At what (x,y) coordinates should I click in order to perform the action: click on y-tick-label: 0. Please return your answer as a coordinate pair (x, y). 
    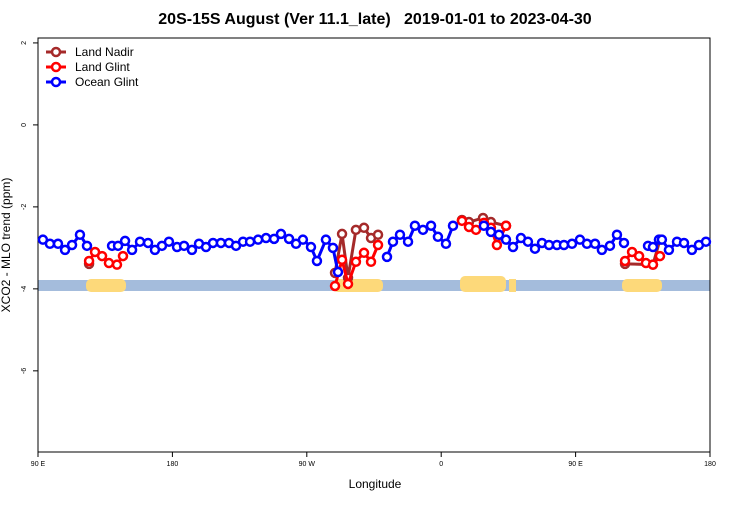
    Looking at the image, I should click on (24, 125).